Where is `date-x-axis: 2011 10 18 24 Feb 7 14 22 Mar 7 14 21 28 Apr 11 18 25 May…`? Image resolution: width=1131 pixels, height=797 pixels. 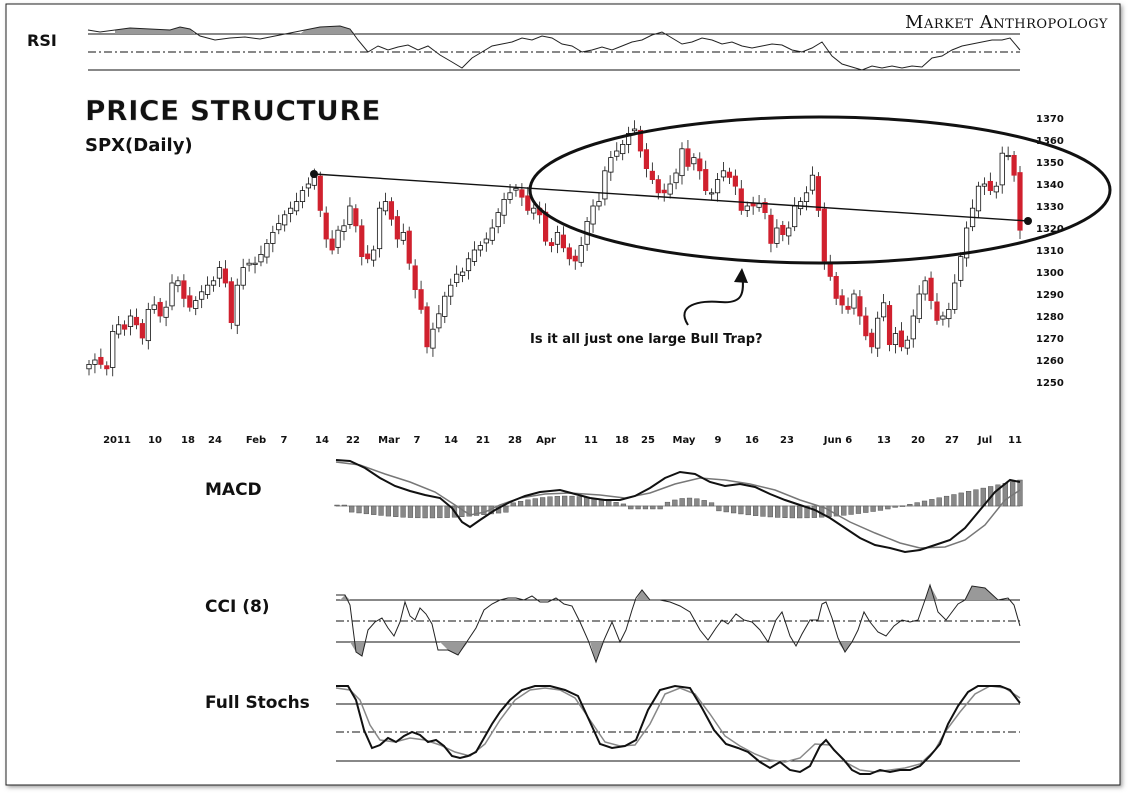
date-x-axis: 2011 10 18 24 Feb 7 14 22 Mar 7 14 21 28 Apr 11 18 25 May… is located at coordinates (562, 440).